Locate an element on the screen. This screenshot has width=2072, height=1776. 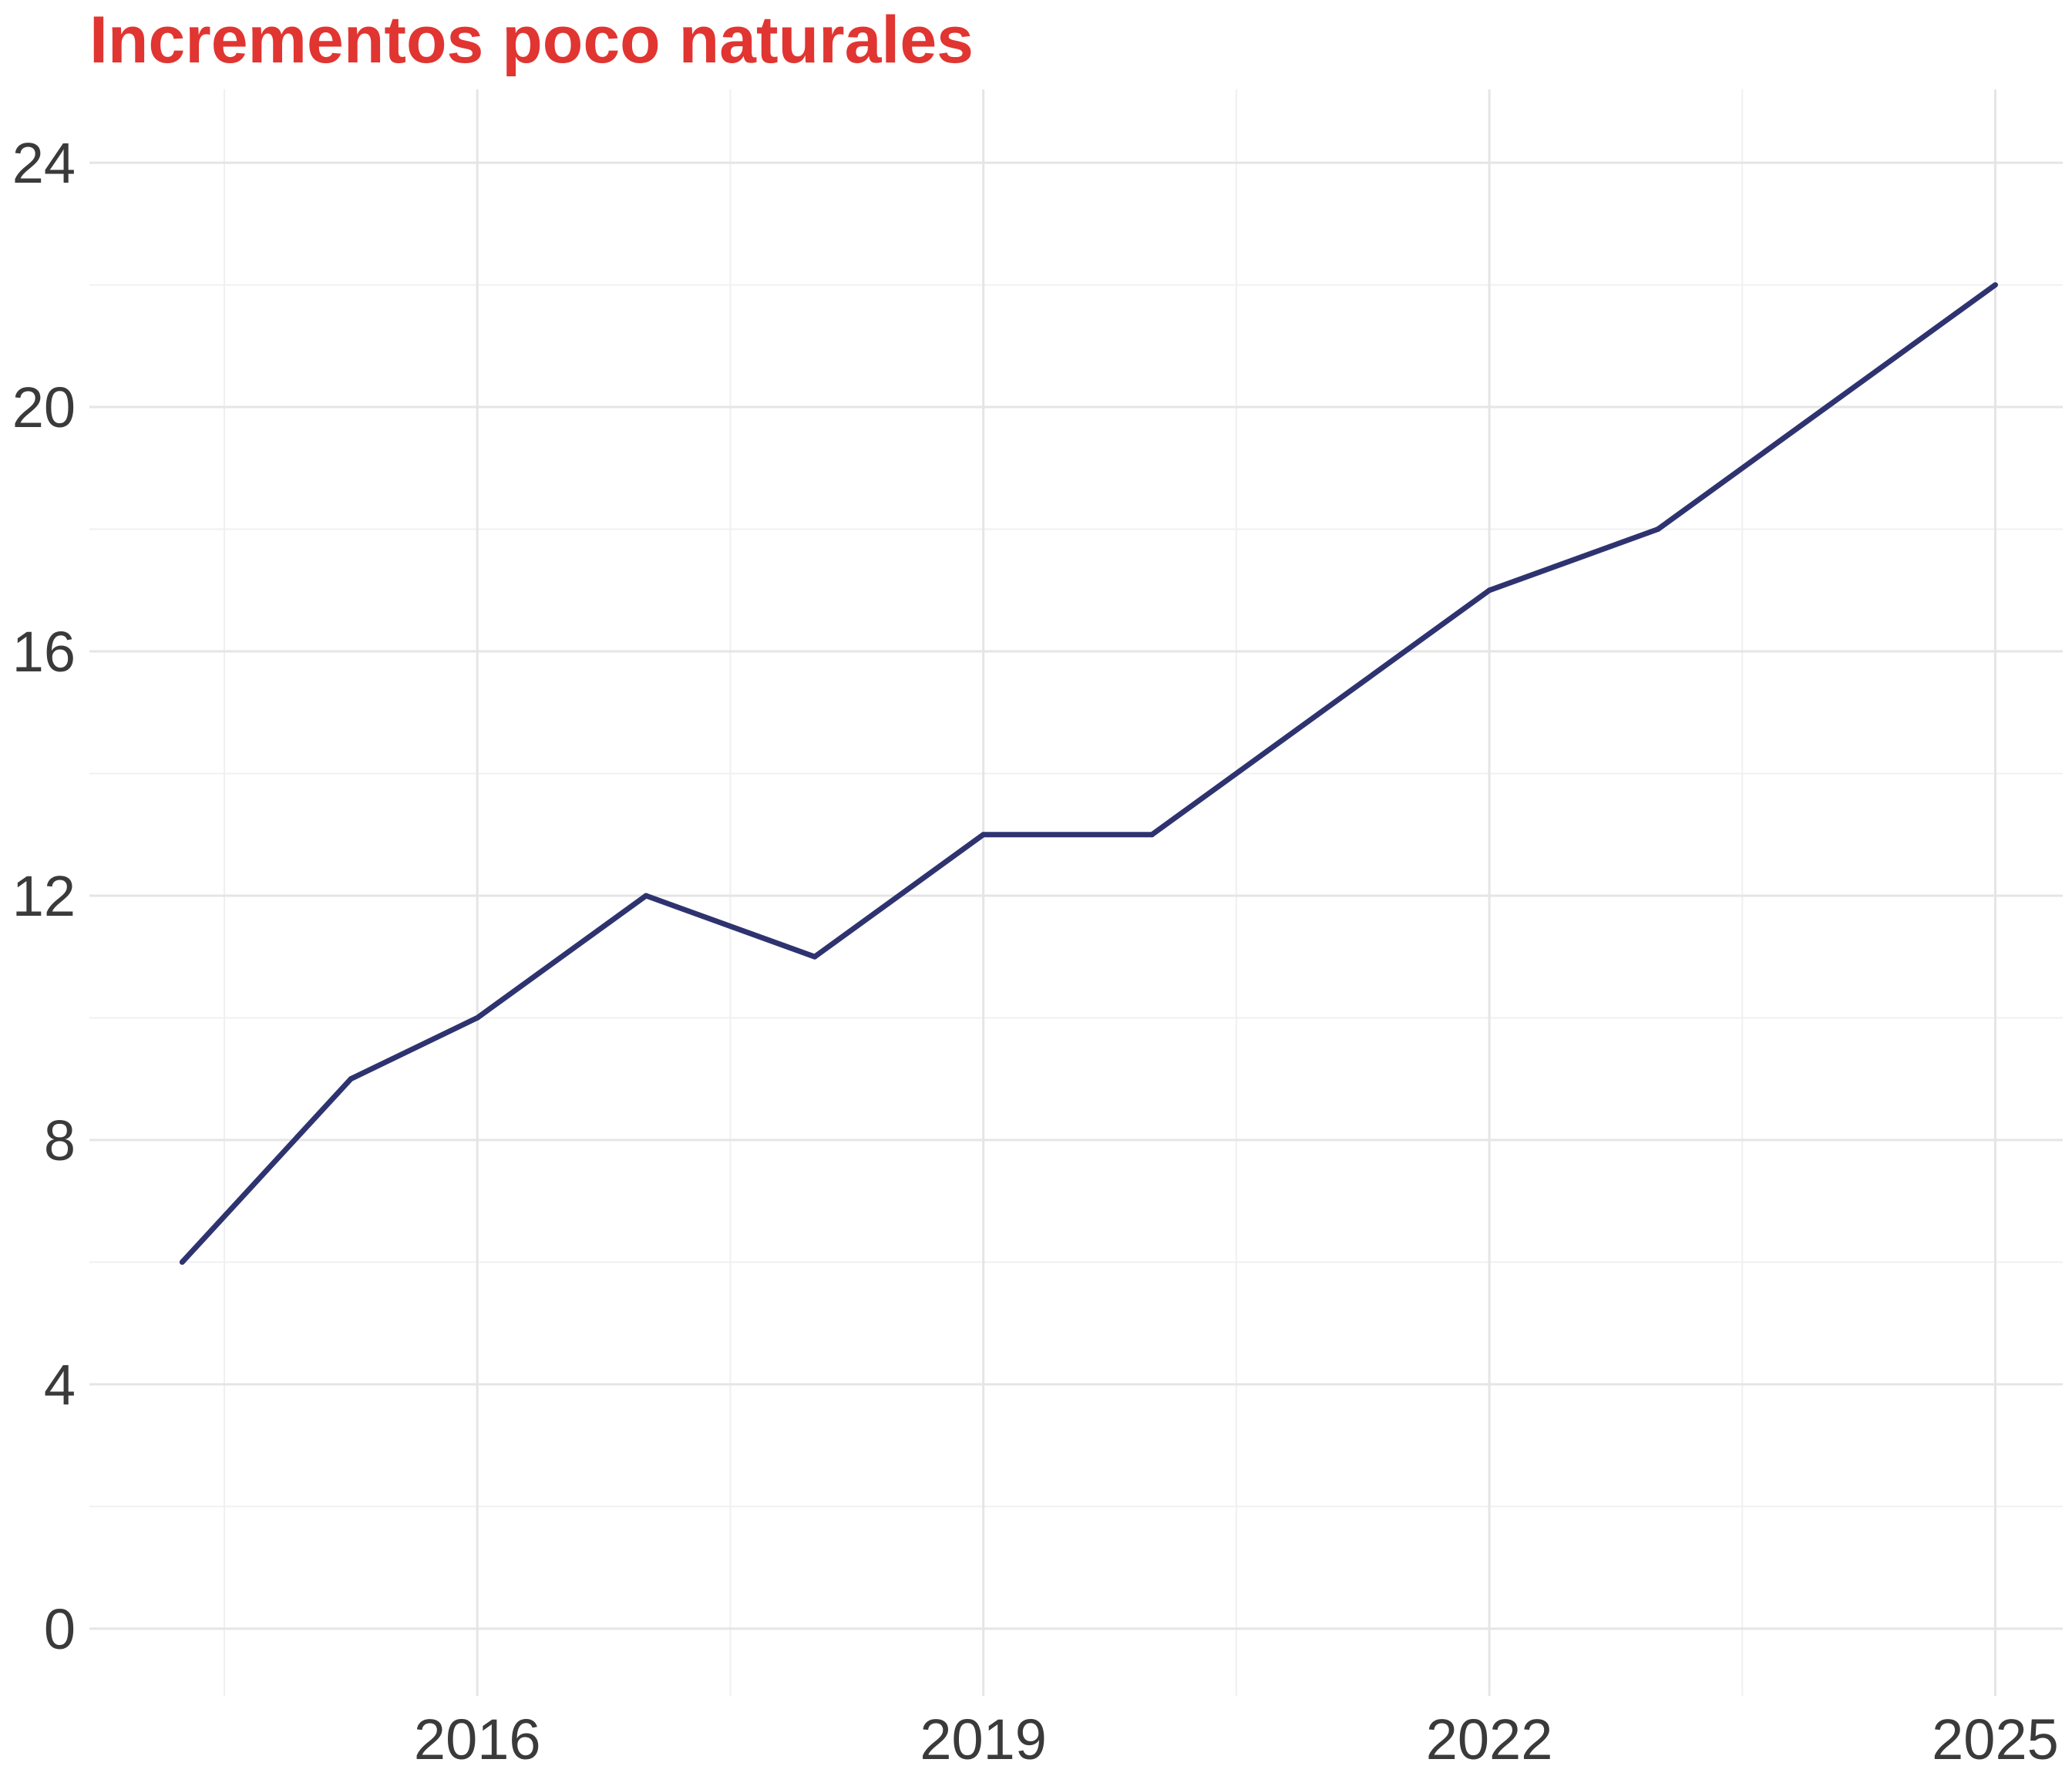
x-axis-tick-labels: 2016 2019 2022 2025 is located at coordinates (1236, 1739).